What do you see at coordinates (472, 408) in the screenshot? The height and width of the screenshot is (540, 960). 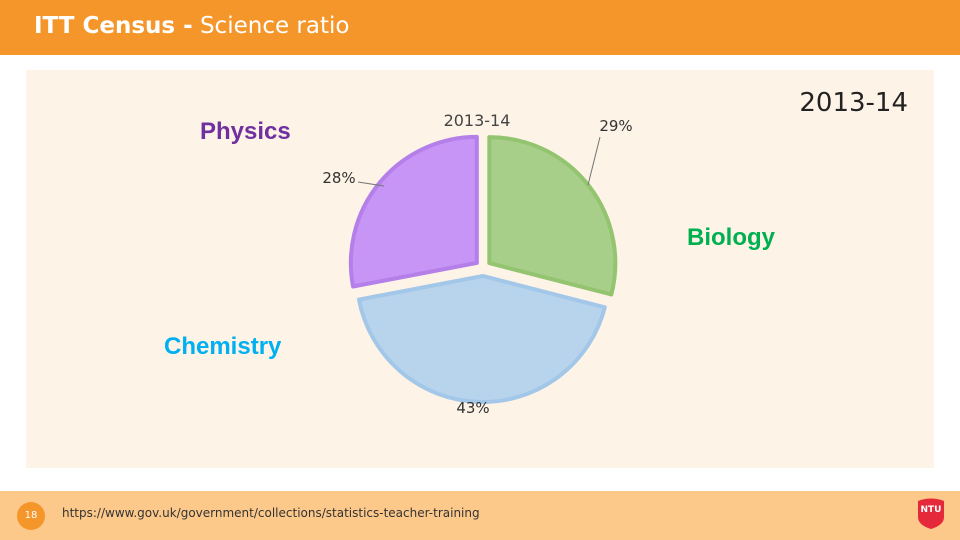 I see `data-label-chemistry: 43%` at bounding box center [472, 408].